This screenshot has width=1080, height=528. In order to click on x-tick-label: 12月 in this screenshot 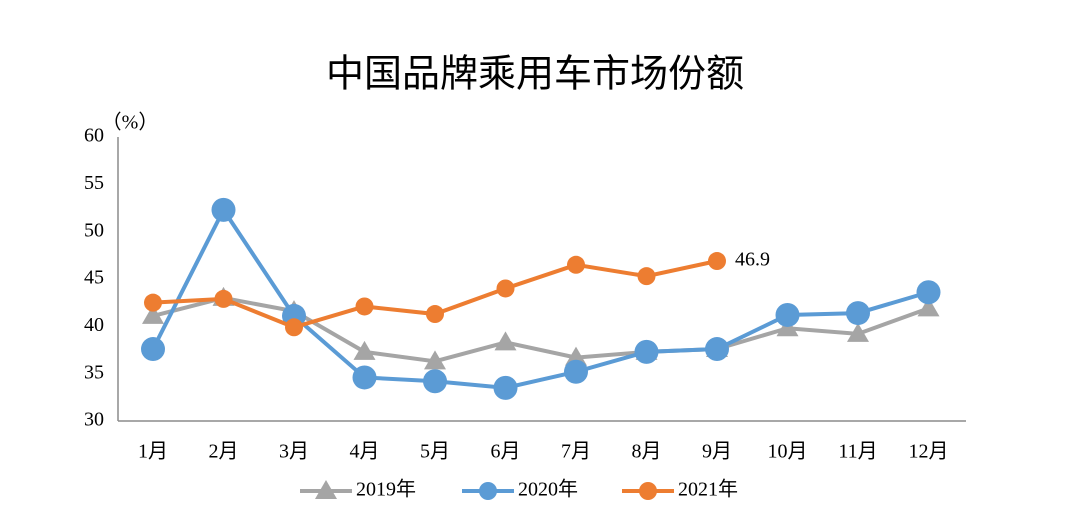, I will do `click(929, 452)`.